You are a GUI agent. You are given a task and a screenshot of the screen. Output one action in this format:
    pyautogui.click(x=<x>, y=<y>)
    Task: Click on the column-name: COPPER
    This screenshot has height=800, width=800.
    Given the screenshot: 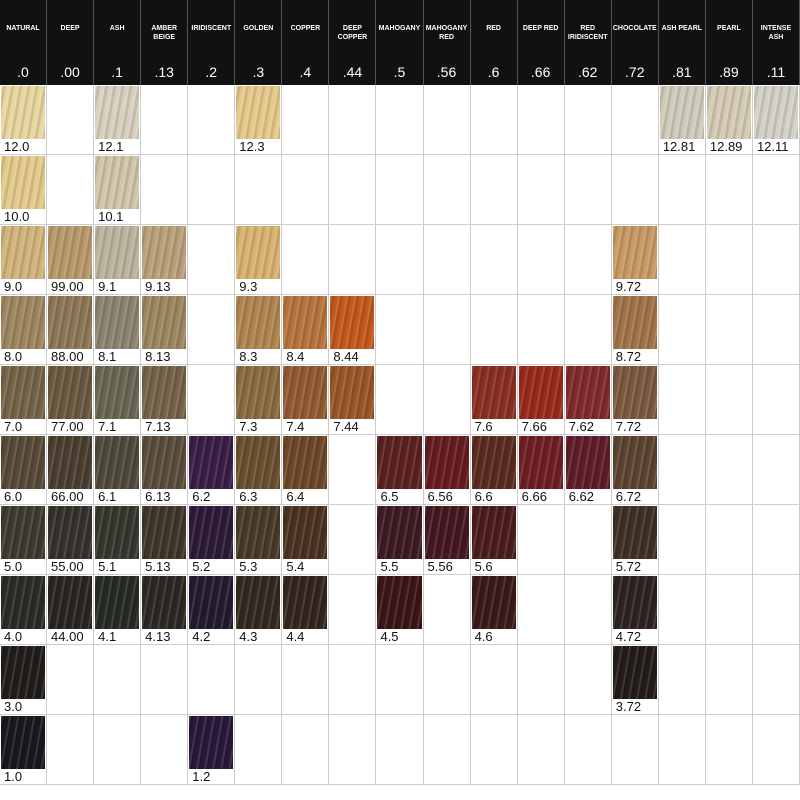 What is the action you would take?
    pyautogui.click(x=305, y=28)
    